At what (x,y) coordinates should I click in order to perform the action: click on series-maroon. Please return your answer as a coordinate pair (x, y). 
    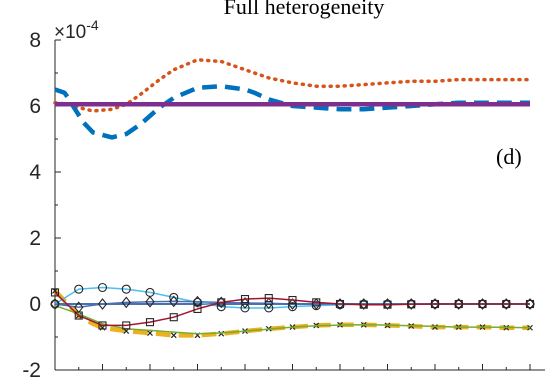
    Looking at the image, I should click on (292, 309).